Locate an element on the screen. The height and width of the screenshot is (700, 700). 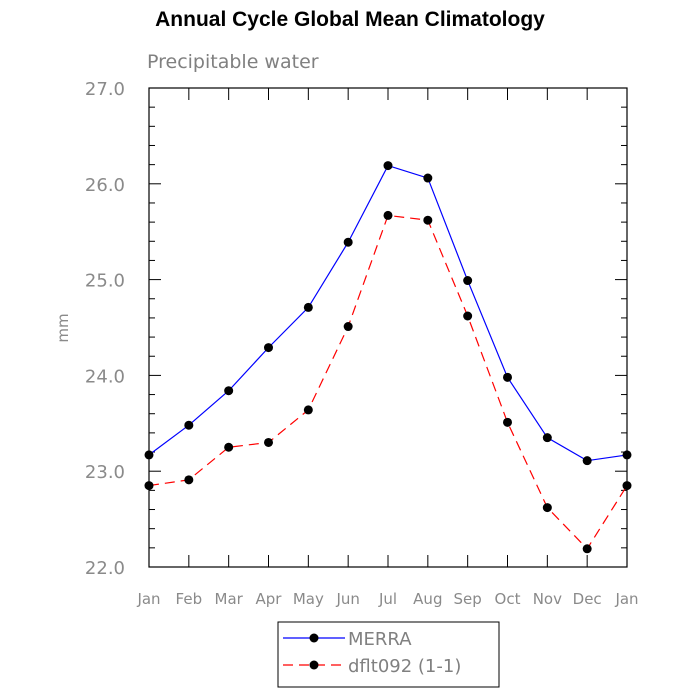
y-tick-labels: 22.0 23.0 24.0 25.0 26.0 27.0 is located at coordinates (105, 329).